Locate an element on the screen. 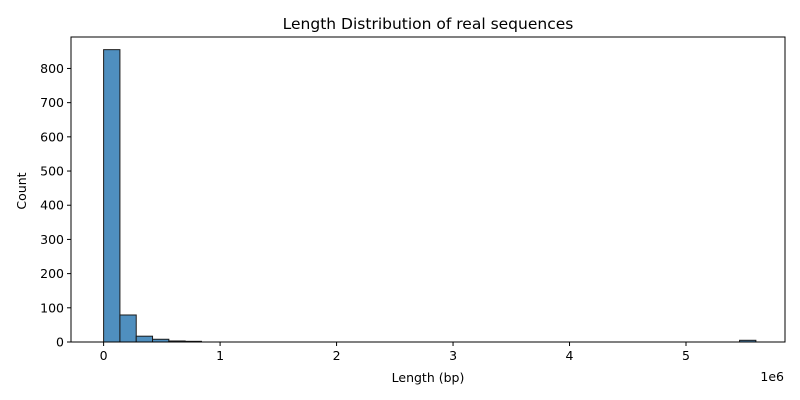 Image resolution: width=800 pixels, height=400 pixels. y-tick-label: 600 is located at coordinates (52, 136).